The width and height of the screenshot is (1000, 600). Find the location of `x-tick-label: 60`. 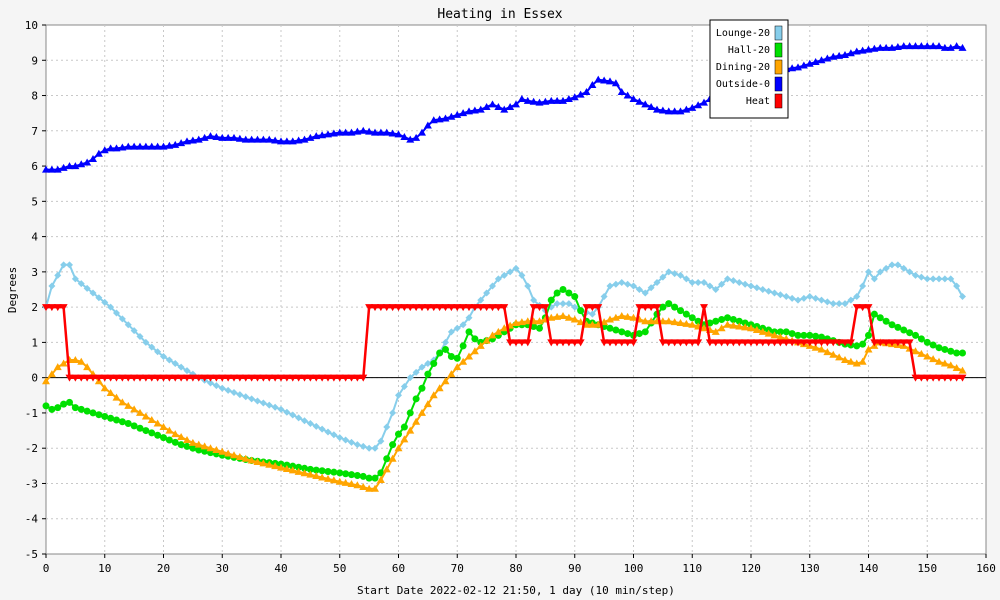

x-tick-label: 60 is located at coordinates (398, 568).